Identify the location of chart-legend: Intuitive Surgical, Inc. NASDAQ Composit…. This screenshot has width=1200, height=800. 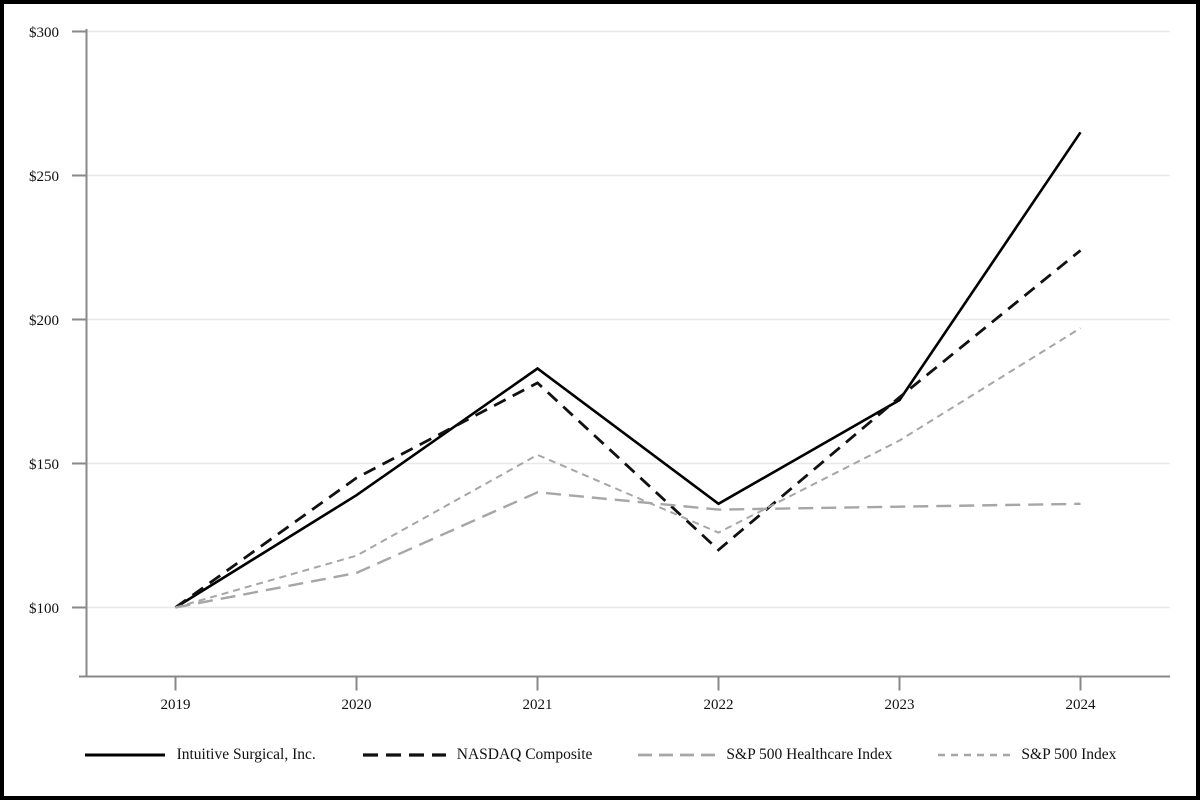
(600, 755).